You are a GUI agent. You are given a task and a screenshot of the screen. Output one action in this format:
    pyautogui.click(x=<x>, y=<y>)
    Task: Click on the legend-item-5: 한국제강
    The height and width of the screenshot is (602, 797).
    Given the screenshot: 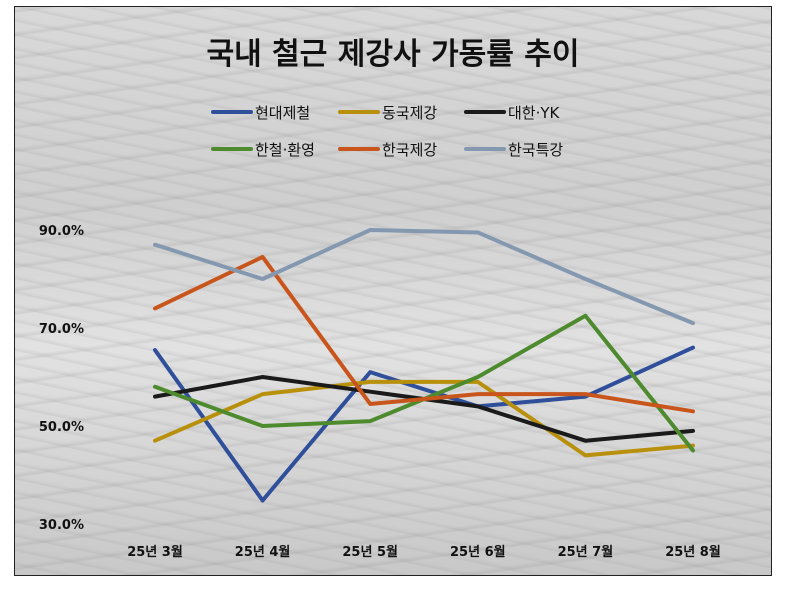 What is the action you would take?
    pyautogui.click(x=387, y=150)
    